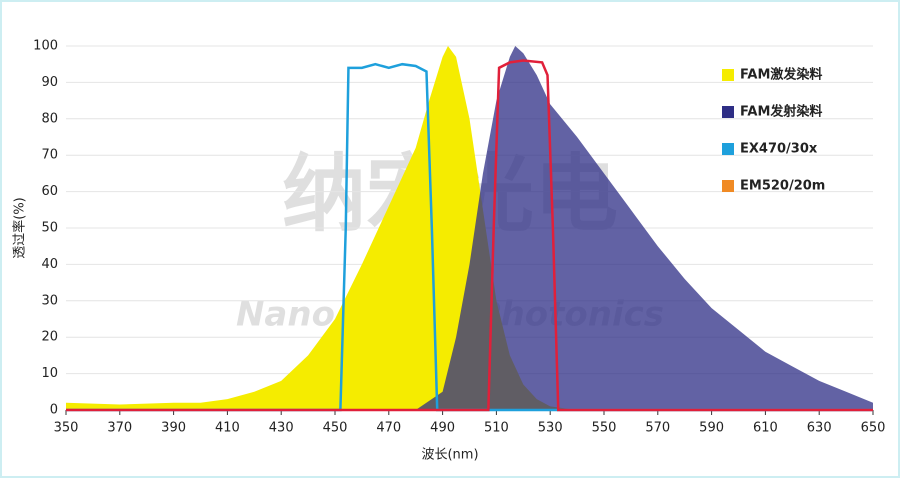 The width and height of the screenshot is (900, 478). Describe the element at coordinates (449, 455) in the screenshot. I see `x-axis-label: 波长(nm)` at that location.